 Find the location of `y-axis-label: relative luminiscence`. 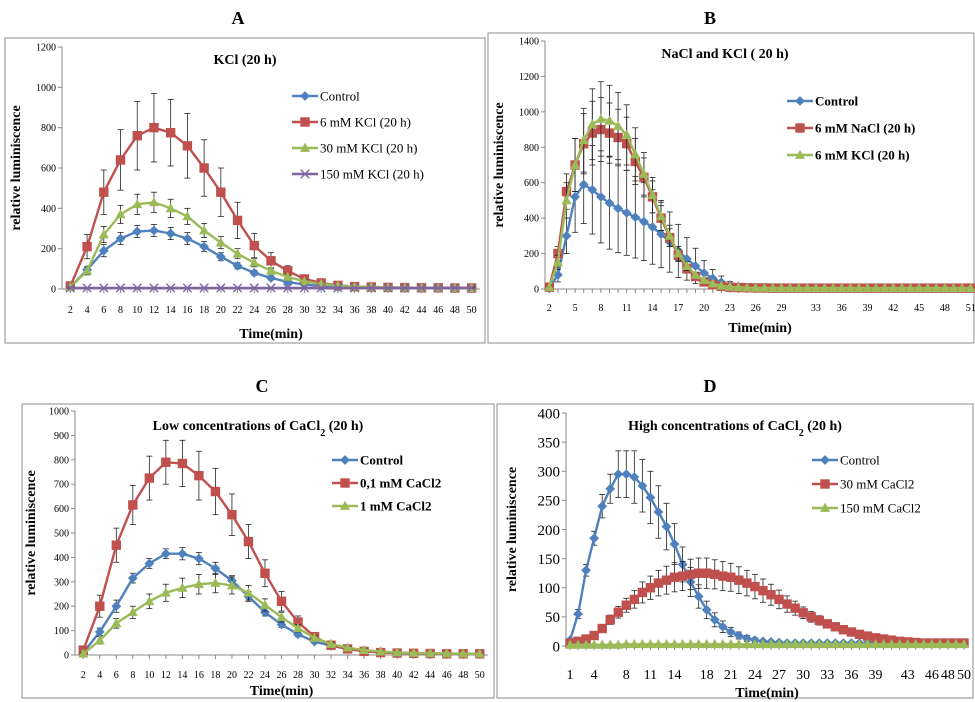

y-axis-label: relative luminiscence is located at coordinates (512, 529).